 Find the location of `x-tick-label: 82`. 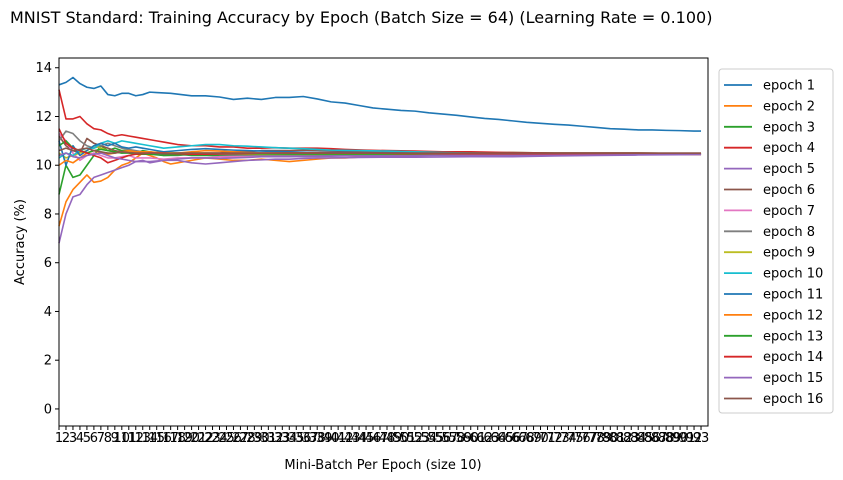

x-tick-label: 82 is located at coordinates (624, 438).